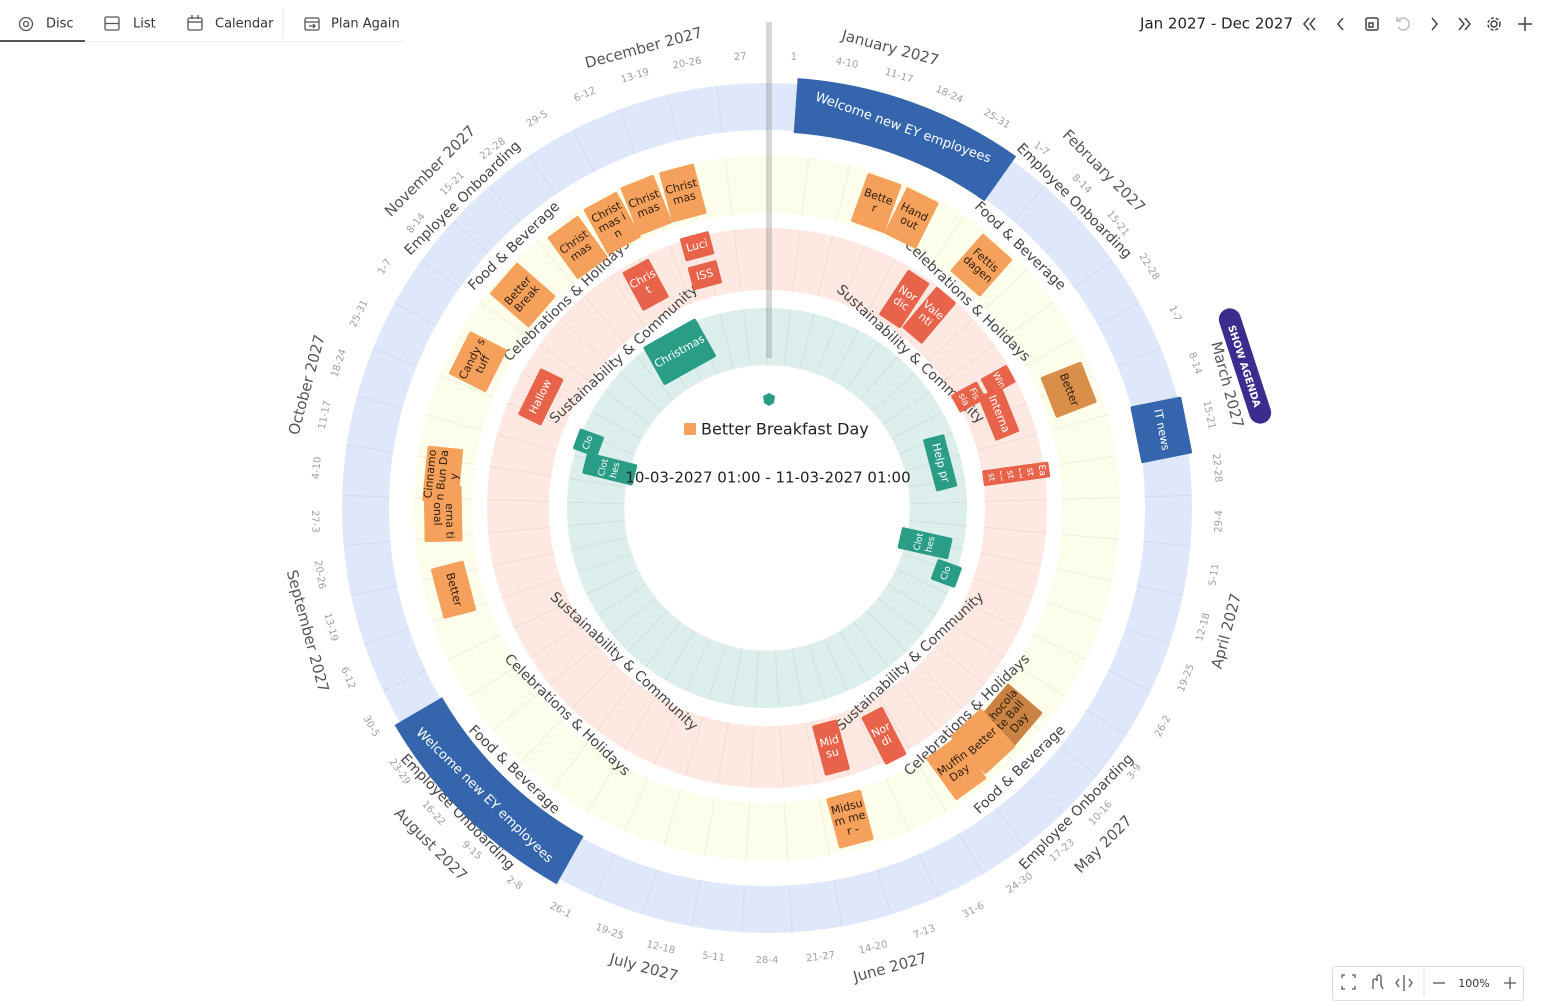  Describe the element at coordinates (1161, 430) in the screenshot. I see `event: IT news` at that location.